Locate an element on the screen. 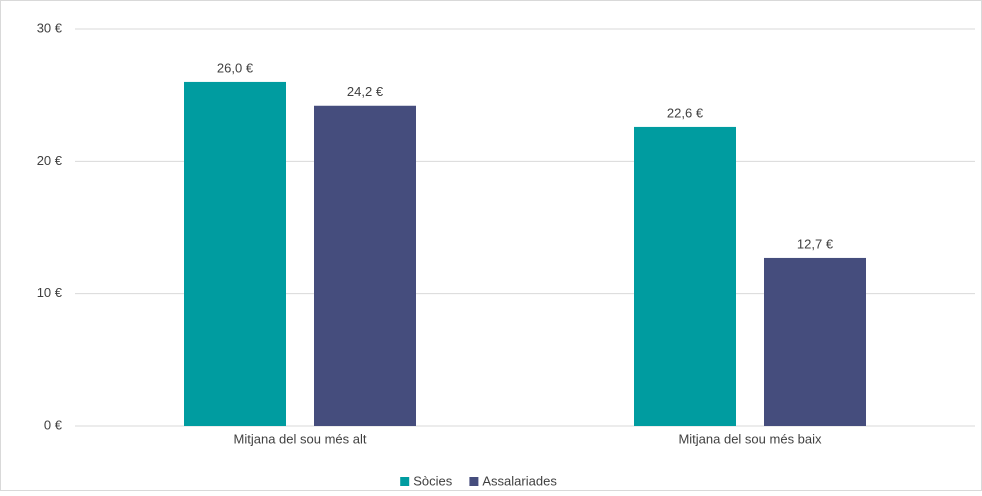  value-label: 24,2 € is located at coordinates (365, 91).